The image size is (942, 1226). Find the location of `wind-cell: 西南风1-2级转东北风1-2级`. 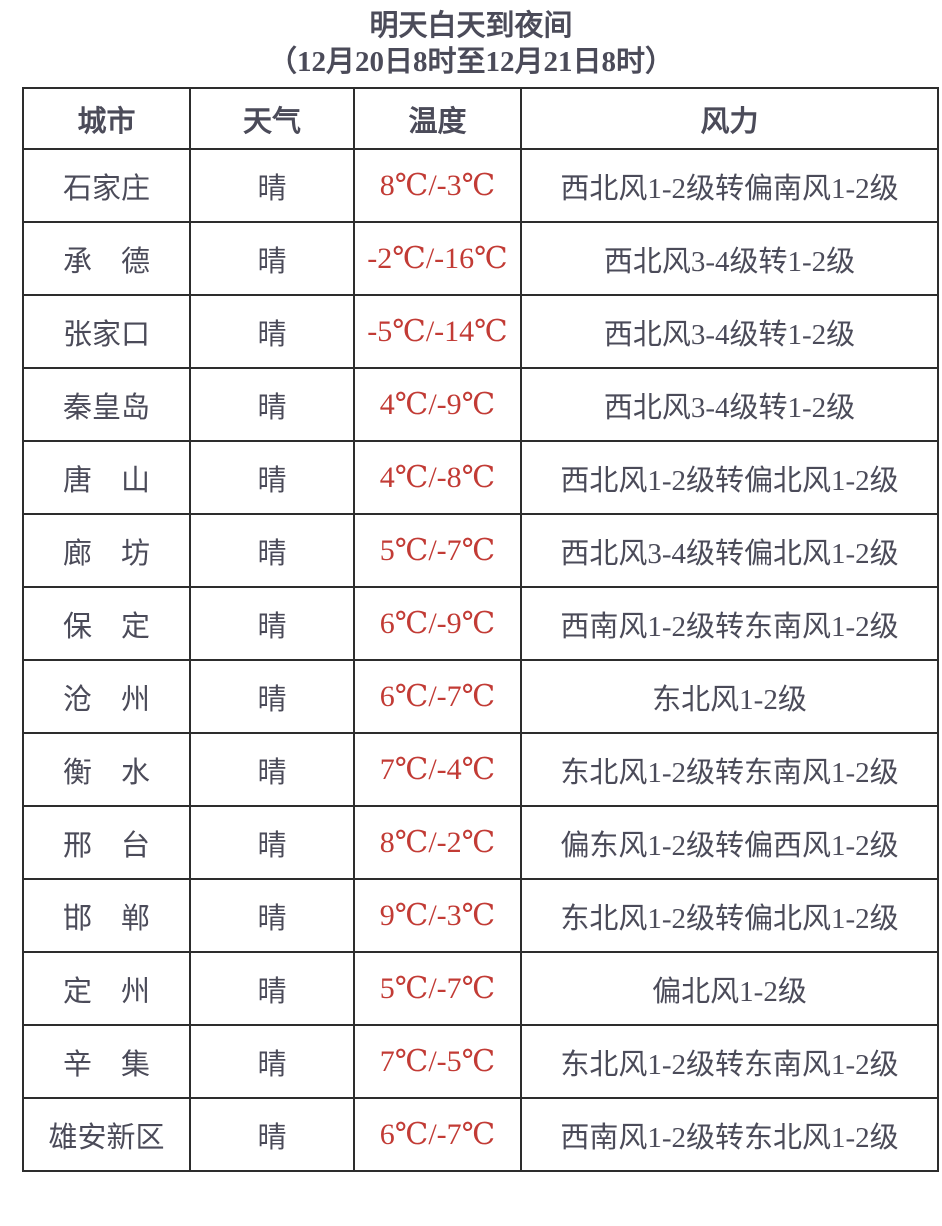

wind-cell: 西南风1-2级转东北风1-2级 is located at coordinates (729, 1134).